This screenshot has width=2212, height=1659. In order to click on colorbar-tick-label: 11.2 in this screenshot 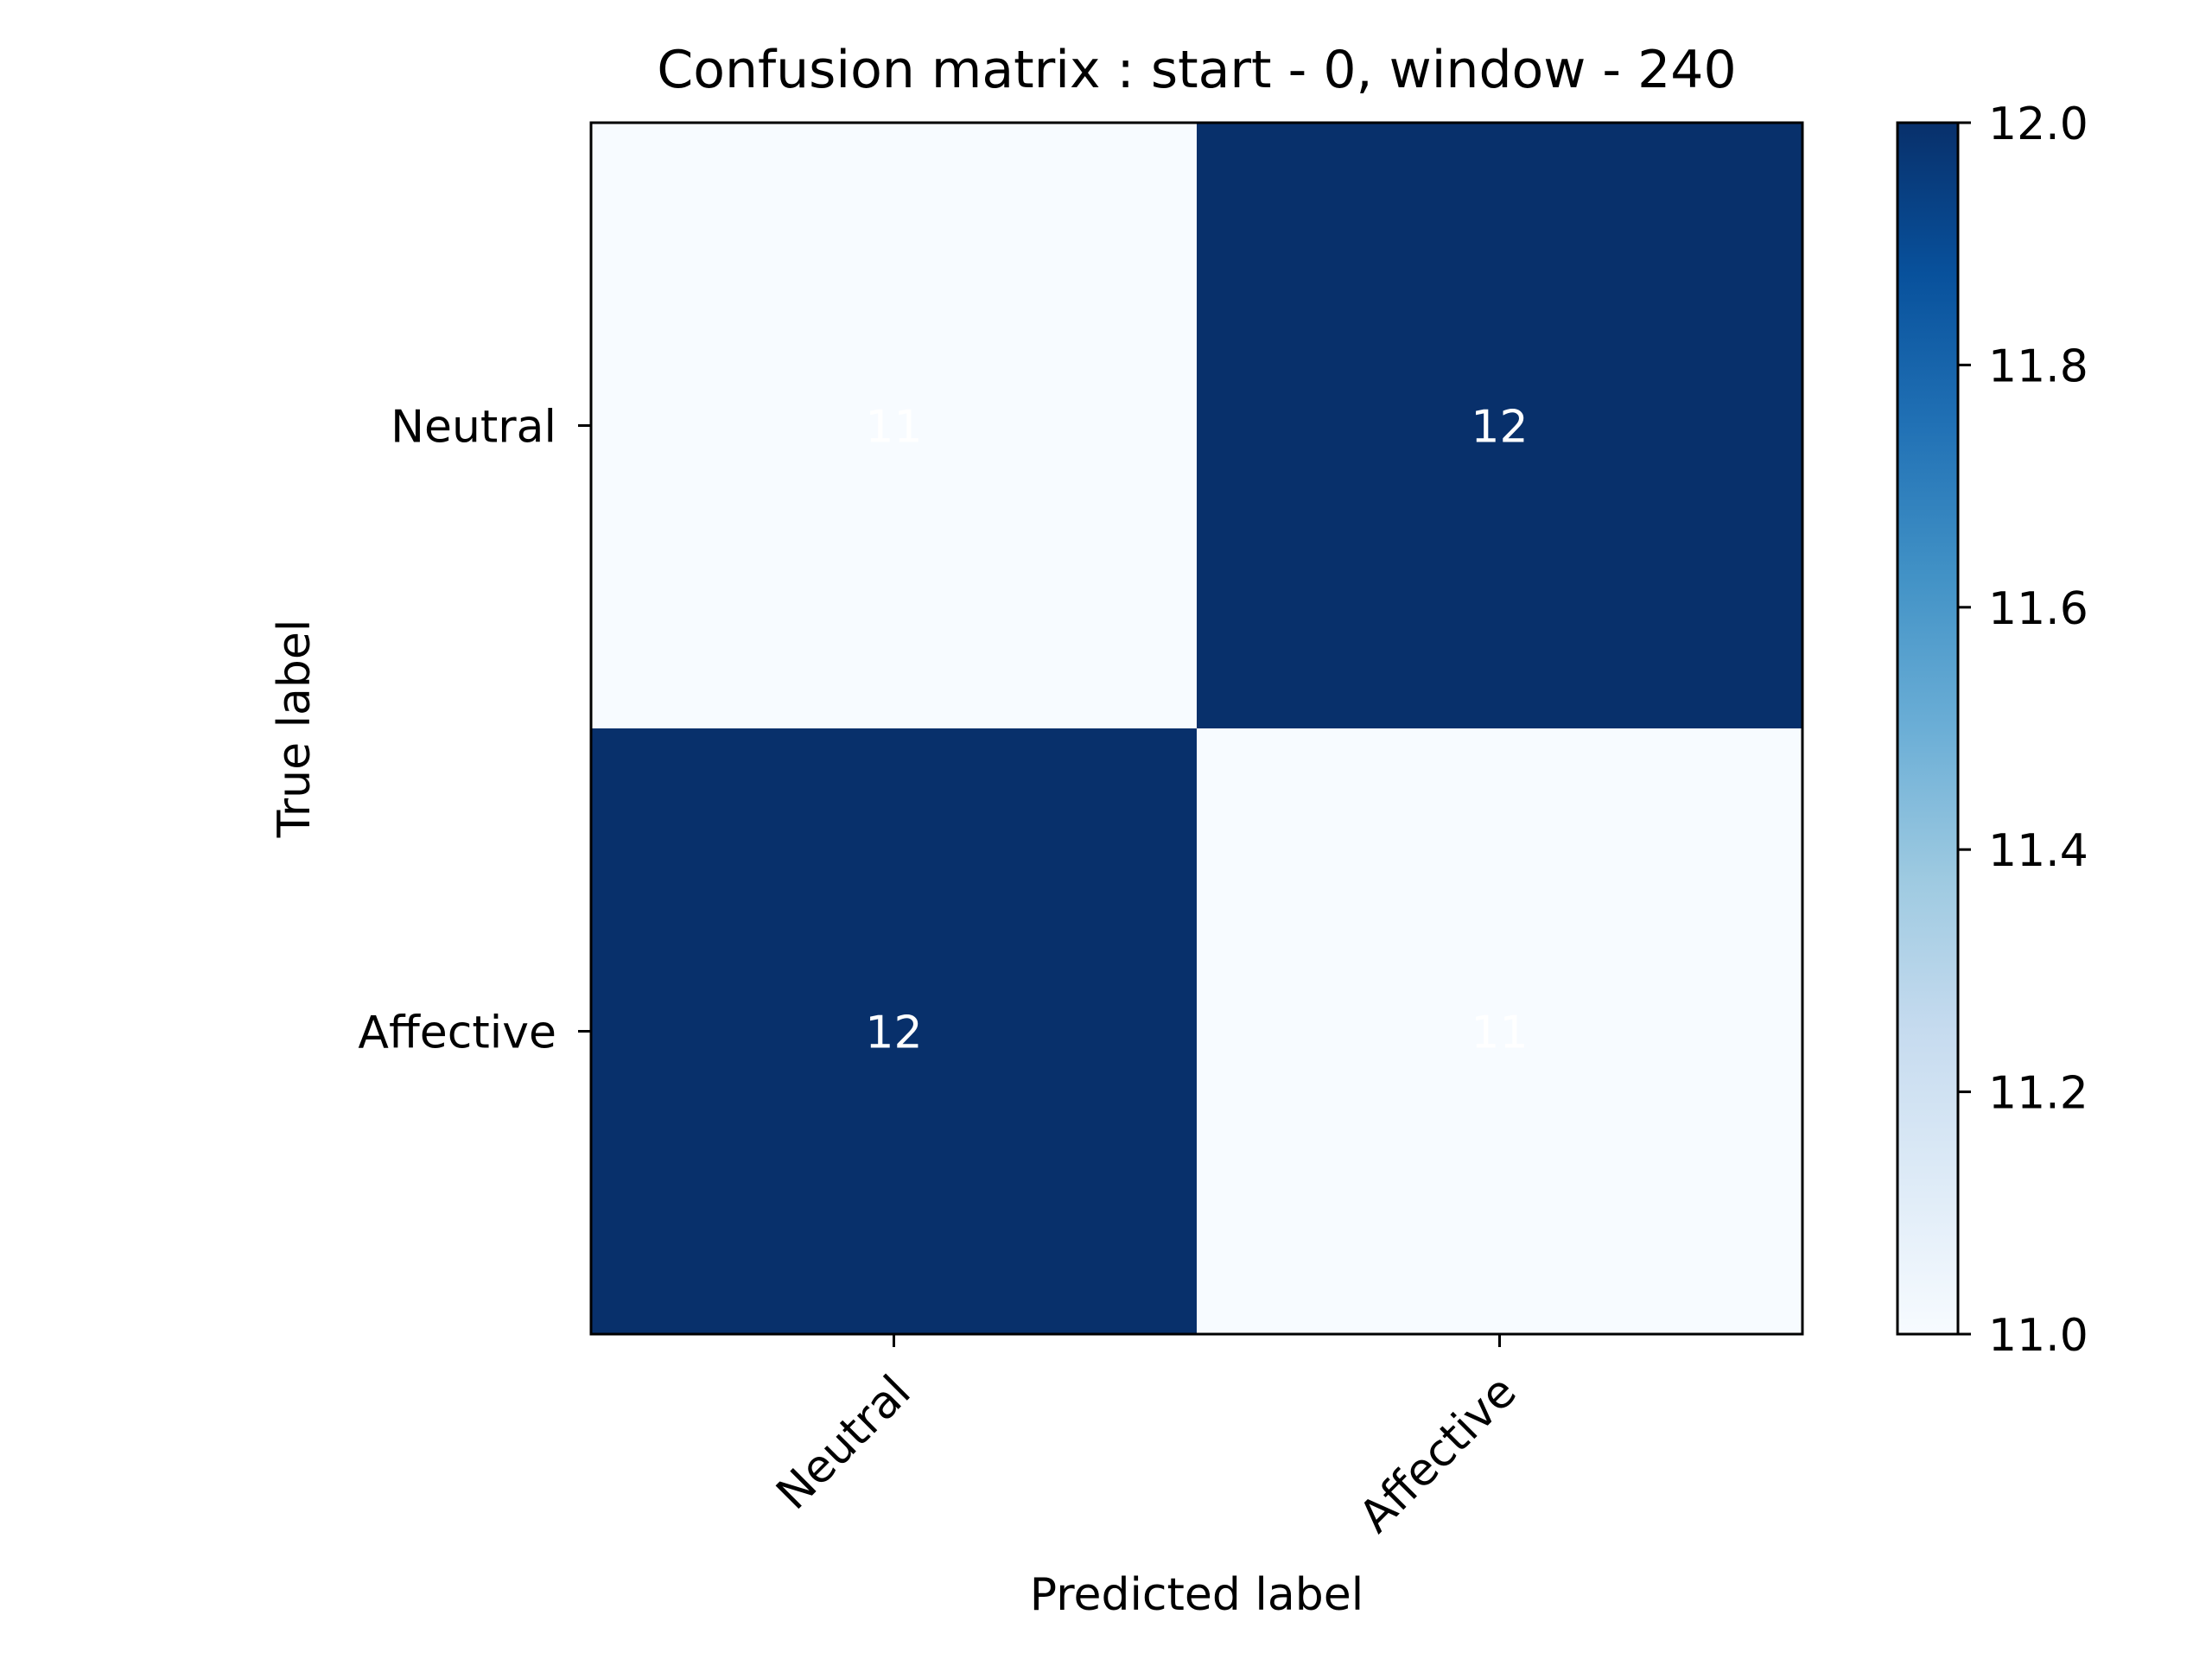, I will do `click(2038, 1094)`.